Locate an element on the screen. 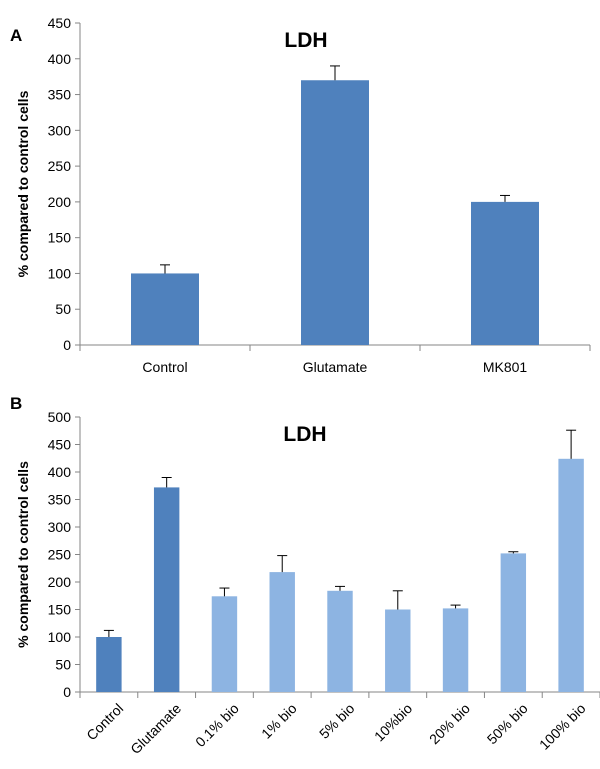 This screenshot has height=769, width=600. x-tick-label: 0.1% bio is located at coordinates (217, 725).